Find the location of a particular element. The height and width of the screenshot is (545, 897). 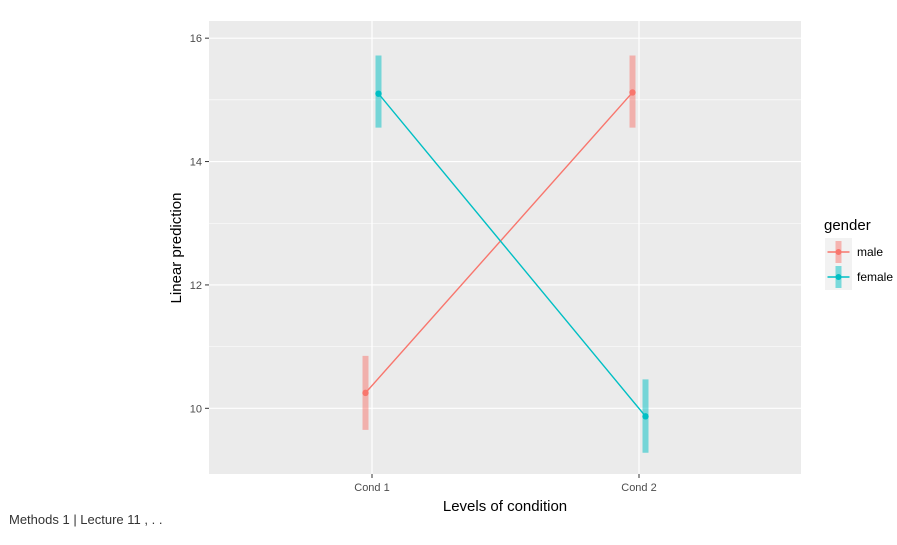

footer-text: Methods 1 | Lecture 11 , . . is located at coordinates (86, 519).